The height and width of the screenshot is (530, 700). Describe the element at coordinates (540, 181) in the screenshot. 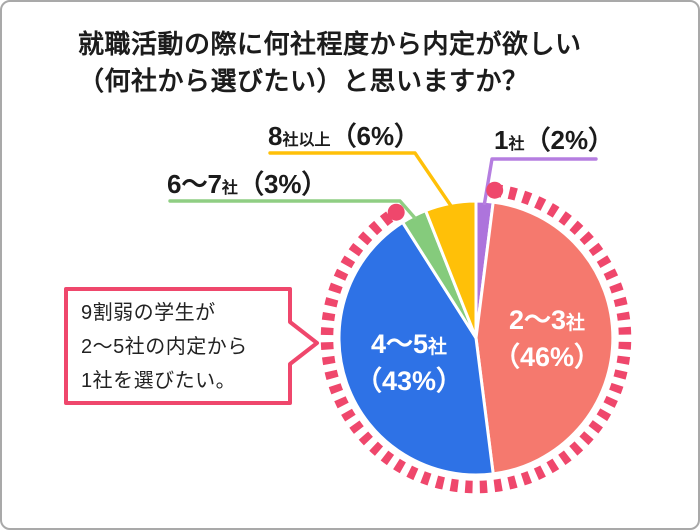

I see `leader-line-1社` at that location.